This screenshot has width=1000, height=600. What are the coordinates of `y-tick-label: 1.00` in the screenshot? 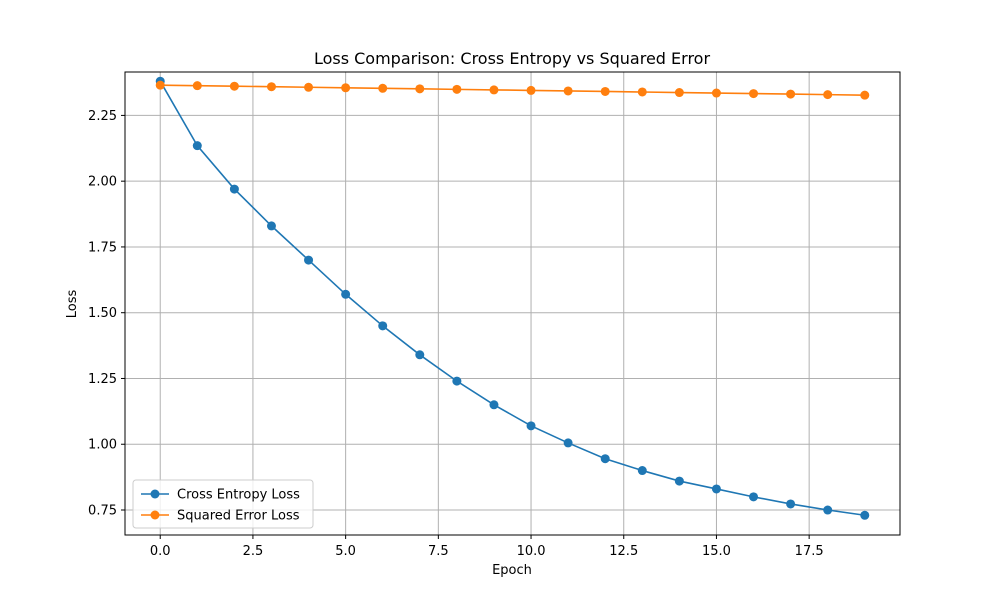 It's located at (102, 445).